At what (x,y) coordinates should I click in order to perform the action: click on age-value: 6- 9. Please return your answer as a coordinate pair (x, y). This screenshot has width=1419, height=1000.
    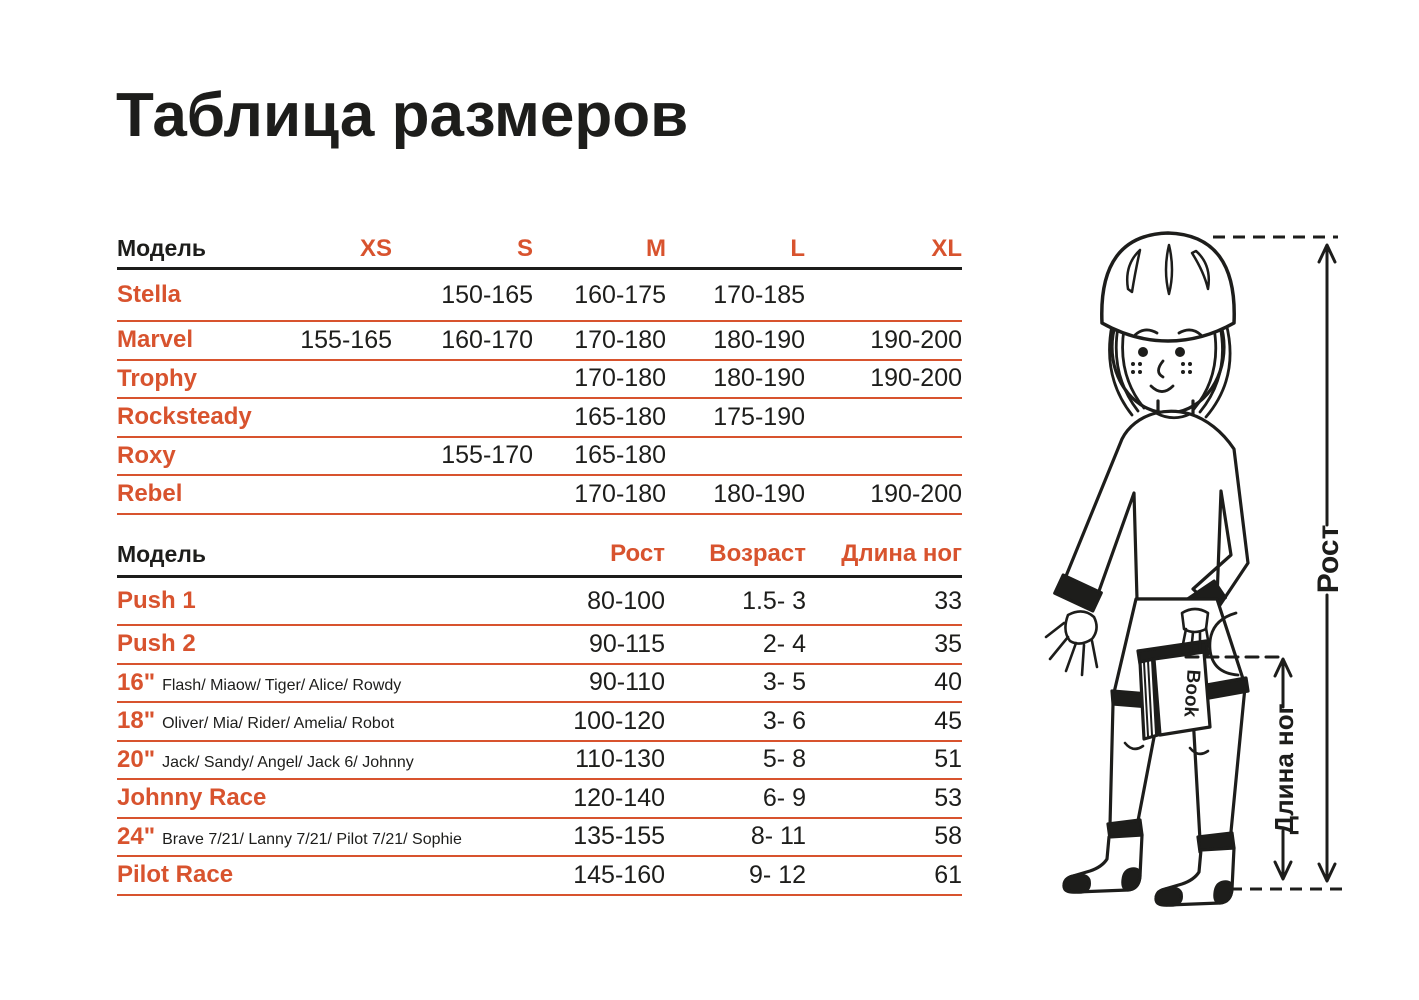
    Looking at the image, I should click on (784, 797).